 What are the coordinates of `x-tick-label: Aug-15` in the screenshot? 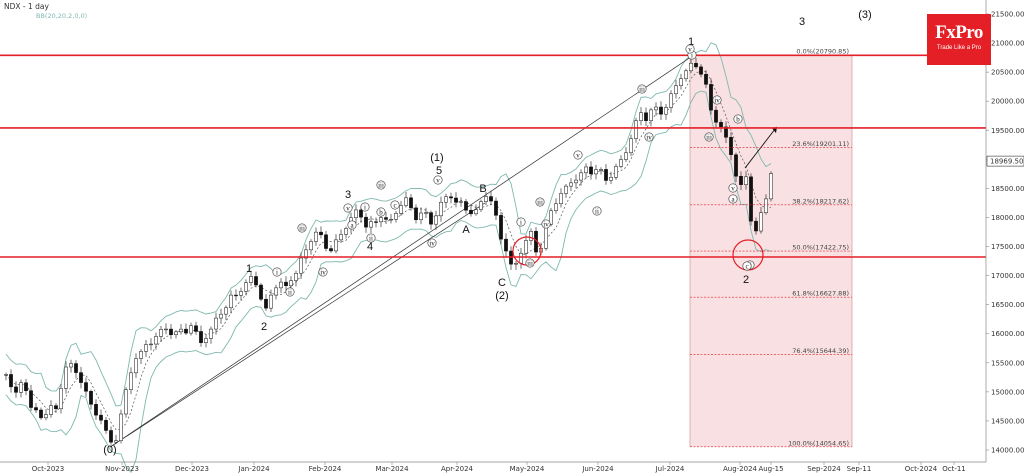 It's located at (770, 469).